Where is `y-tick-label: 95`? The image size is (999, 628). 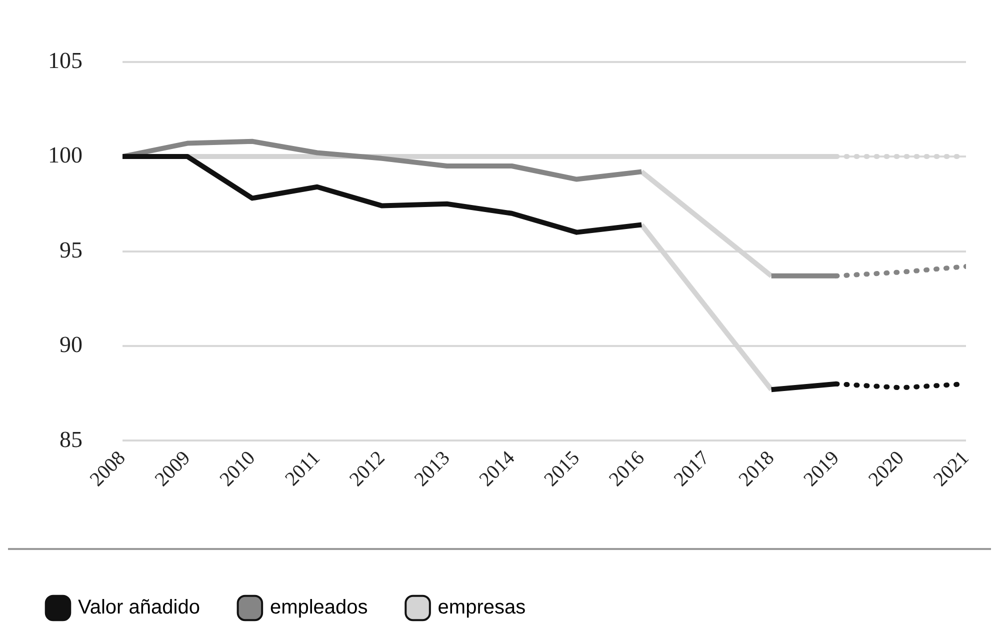 y-tick-label: 95 is located at coordinates (71, 249).